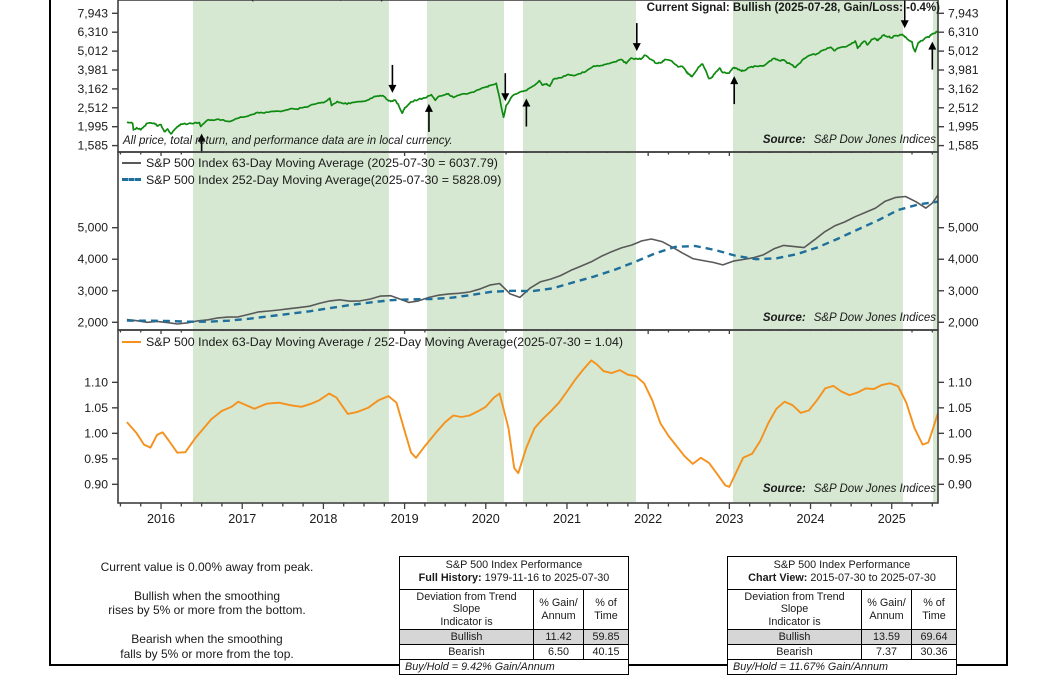 Image resolution: width=1056 pixels, height=675 pixels. Describe the element at coordinates (207, 567) in the screenshot. I see `rule-current-value: Current value is 0.00% away from peak.` at that location.